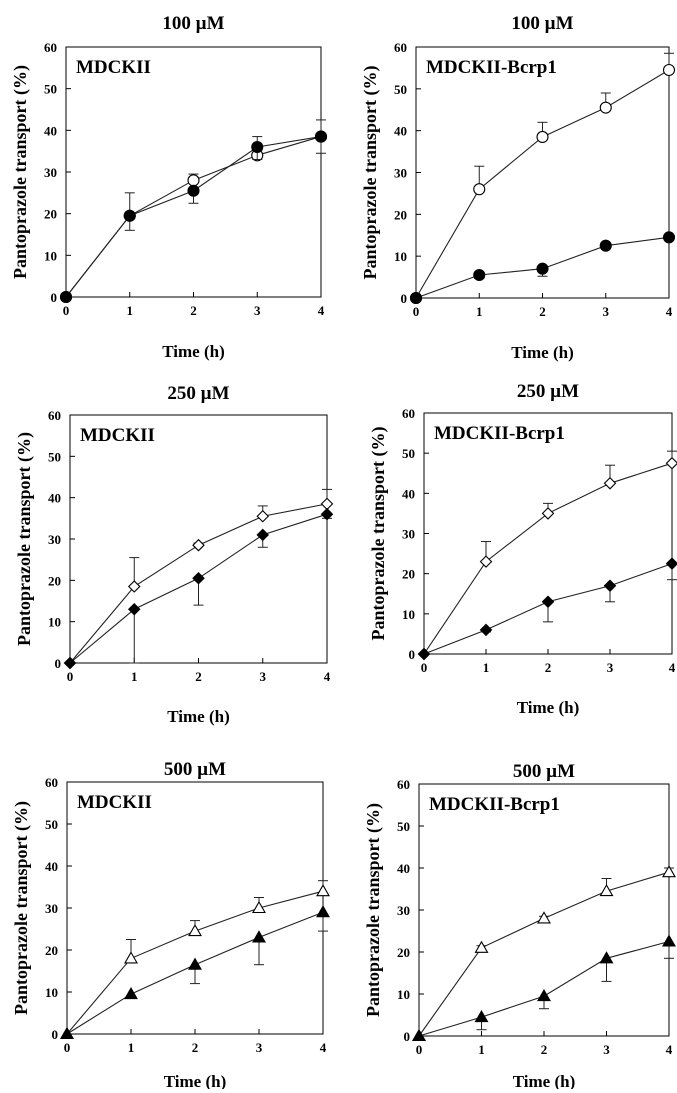 The image size is (677, 1093). I want to click on y-tick-label: 40, so click(400, 131).